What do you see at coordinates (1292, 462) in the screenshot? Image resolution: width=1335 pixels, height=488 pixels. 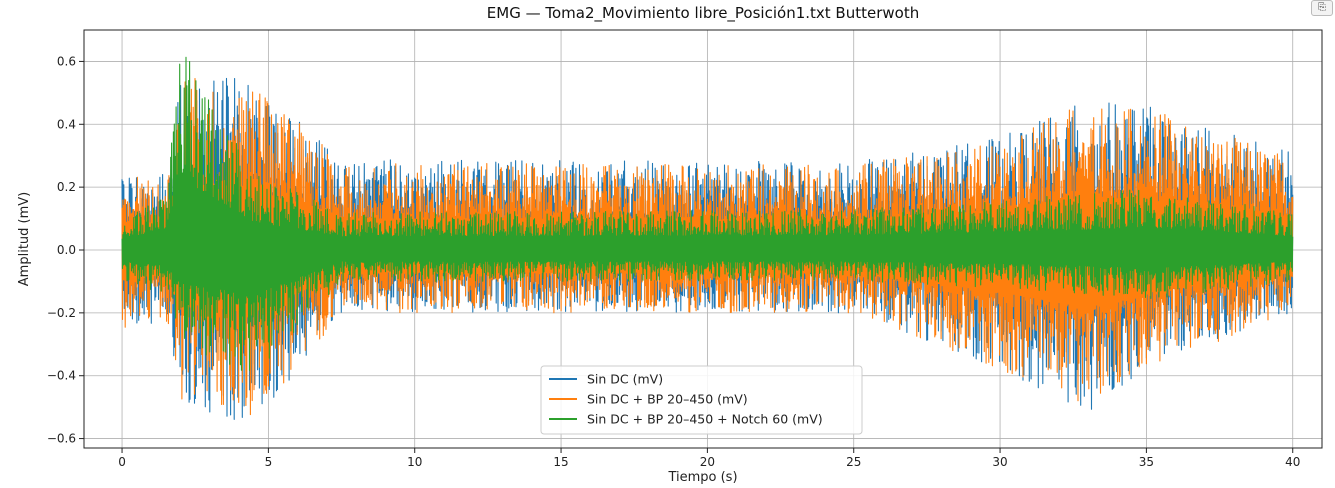 I see `x-tick-label: 40` at bounding box center [1292, 462].